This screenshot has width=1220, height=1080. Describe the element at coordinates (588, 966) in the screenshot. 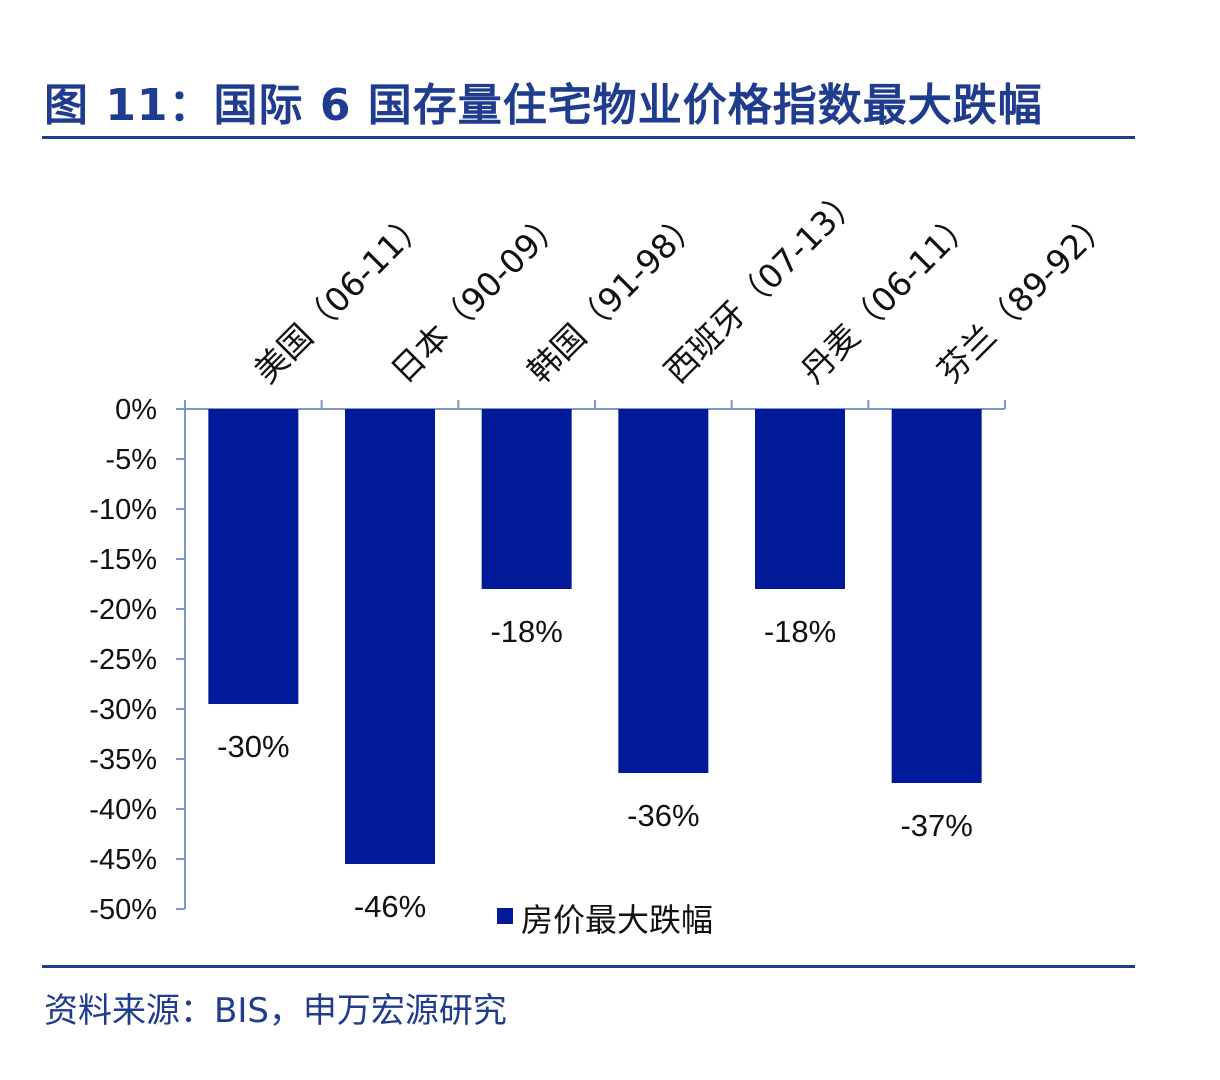

I see `footer-rule` at that location.